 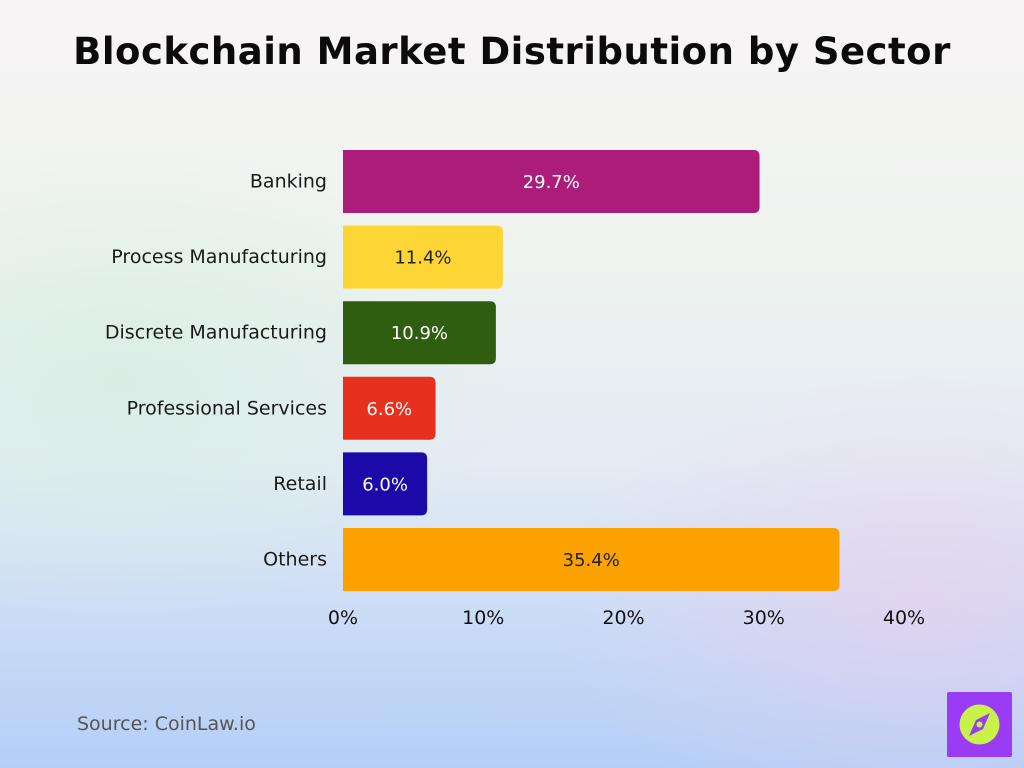 I want to click on compass-leaf-icon, so click(x=979, y=724).